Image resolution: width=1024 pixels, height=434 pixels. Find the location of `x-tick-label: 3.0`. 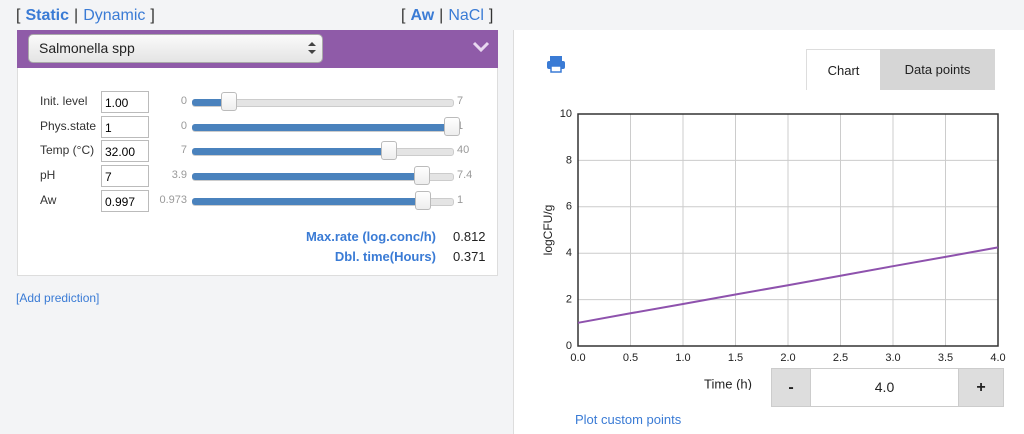

x-tick-label: 3.0 is located at coordinates (892, 358).